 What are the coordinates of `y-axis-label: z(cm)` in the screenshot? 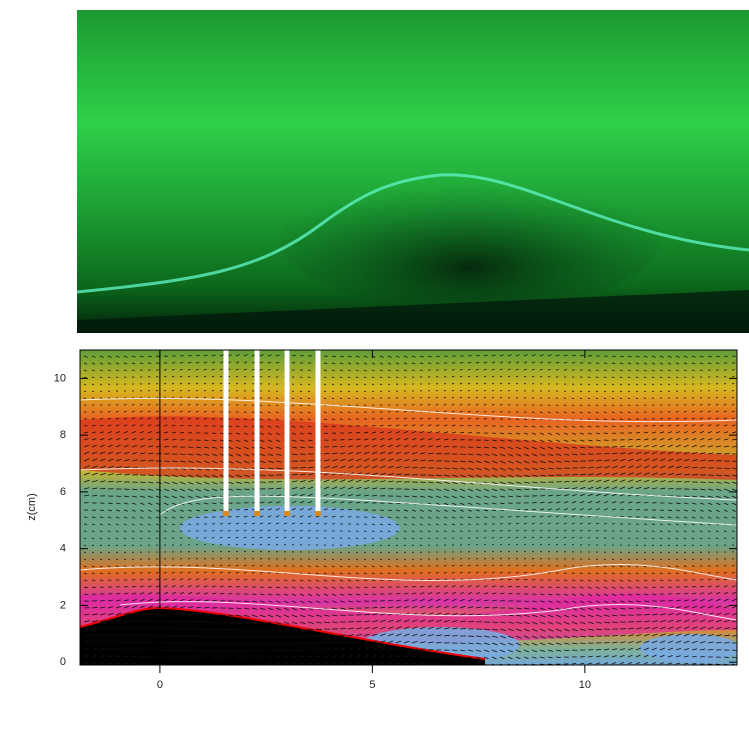 It's located at (32, 507).